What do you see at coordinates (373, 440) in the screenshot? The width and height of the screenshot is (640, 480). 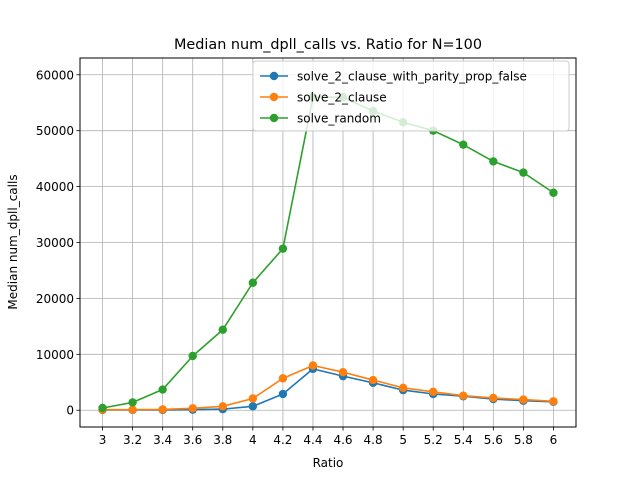 I see `x-tick-label: 4.8` at bounding box center [373, 440].